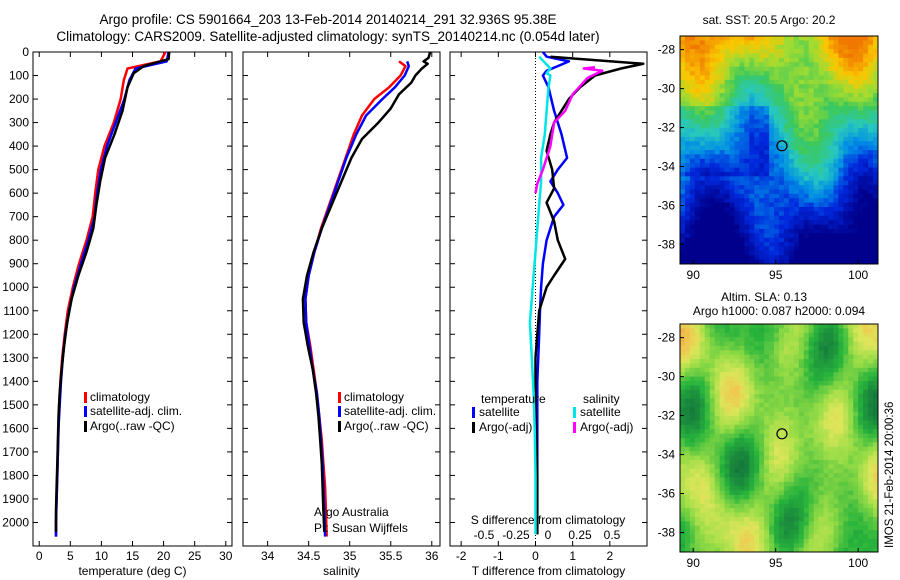 The image size is (900, 580). Describe the element at coordinates (386, 426) in the screenshot. I see `legend-label: Argo(..raw -QC)` at that location.